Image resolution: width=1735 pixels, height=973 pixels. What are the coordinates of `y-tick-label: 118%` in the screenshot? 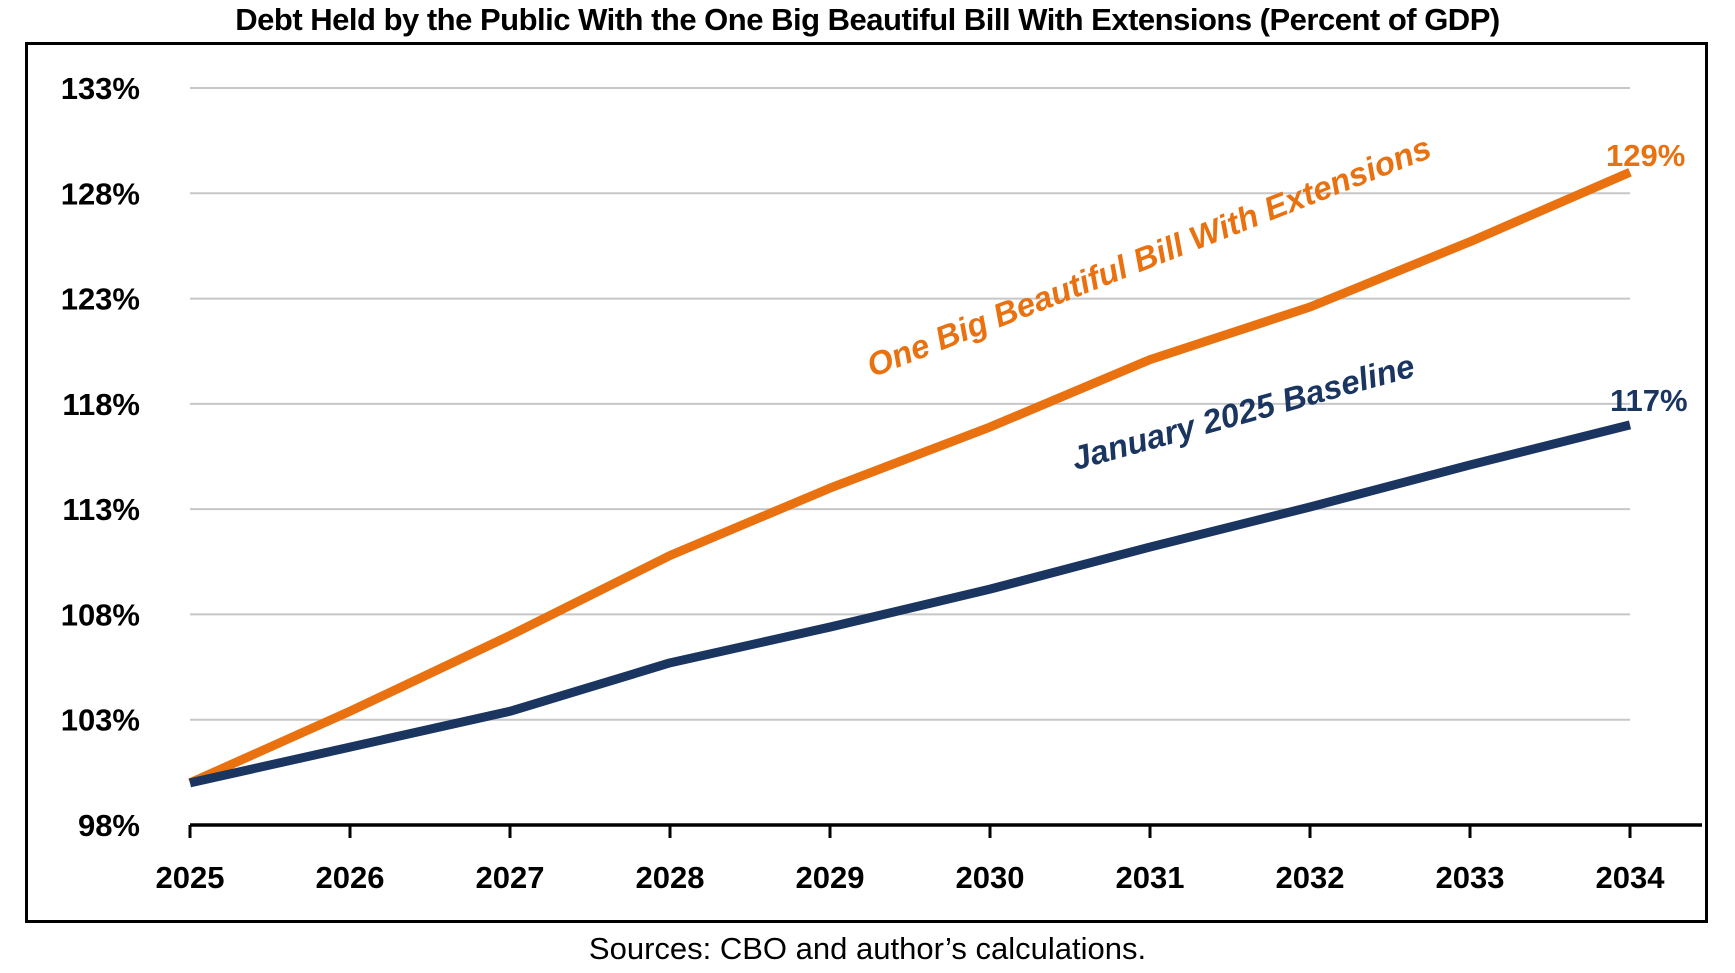 It's located at (101, 404).